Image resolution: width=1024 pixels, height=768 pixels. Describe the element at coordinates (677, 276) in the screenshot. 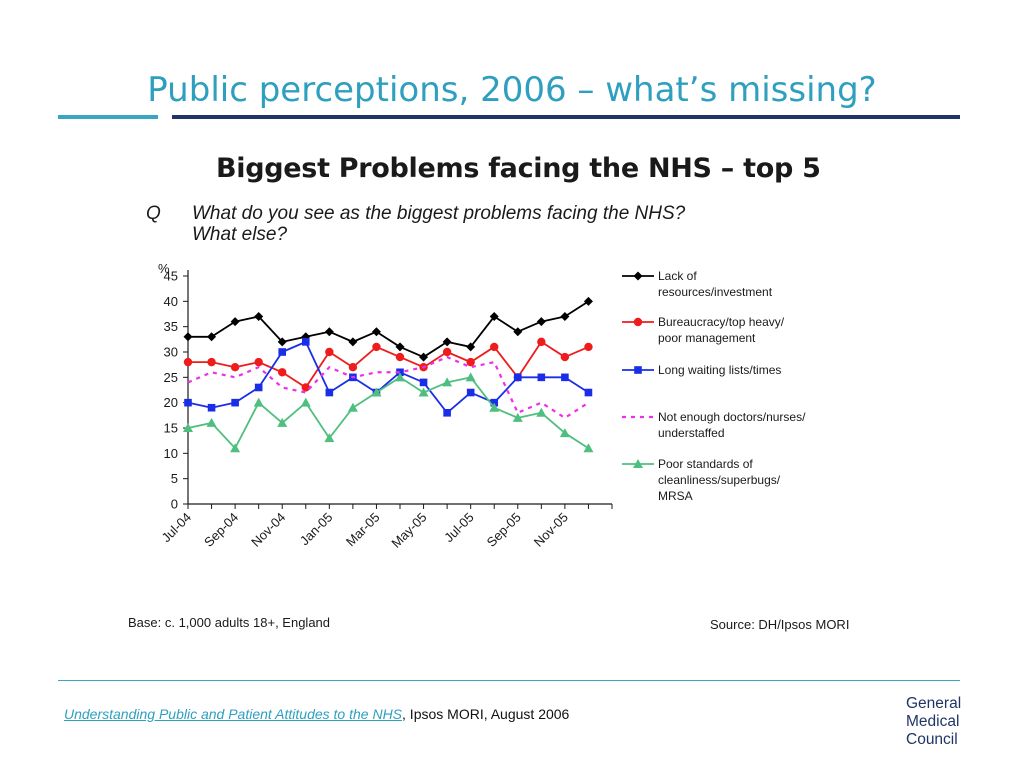

I see `legend-label: Lack of` at that location.